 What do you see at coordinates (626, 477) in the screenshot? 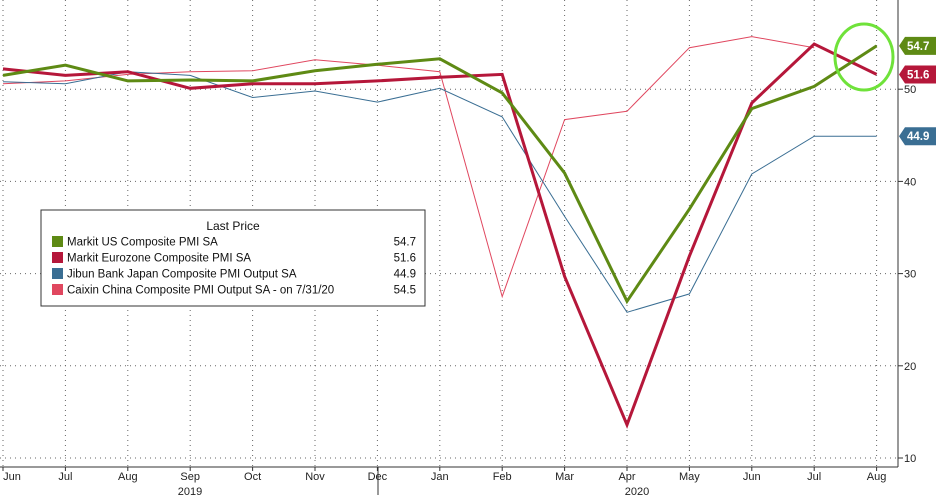
I see `xtick-label-apr-10: Apr` at bounding box center [626, 477].